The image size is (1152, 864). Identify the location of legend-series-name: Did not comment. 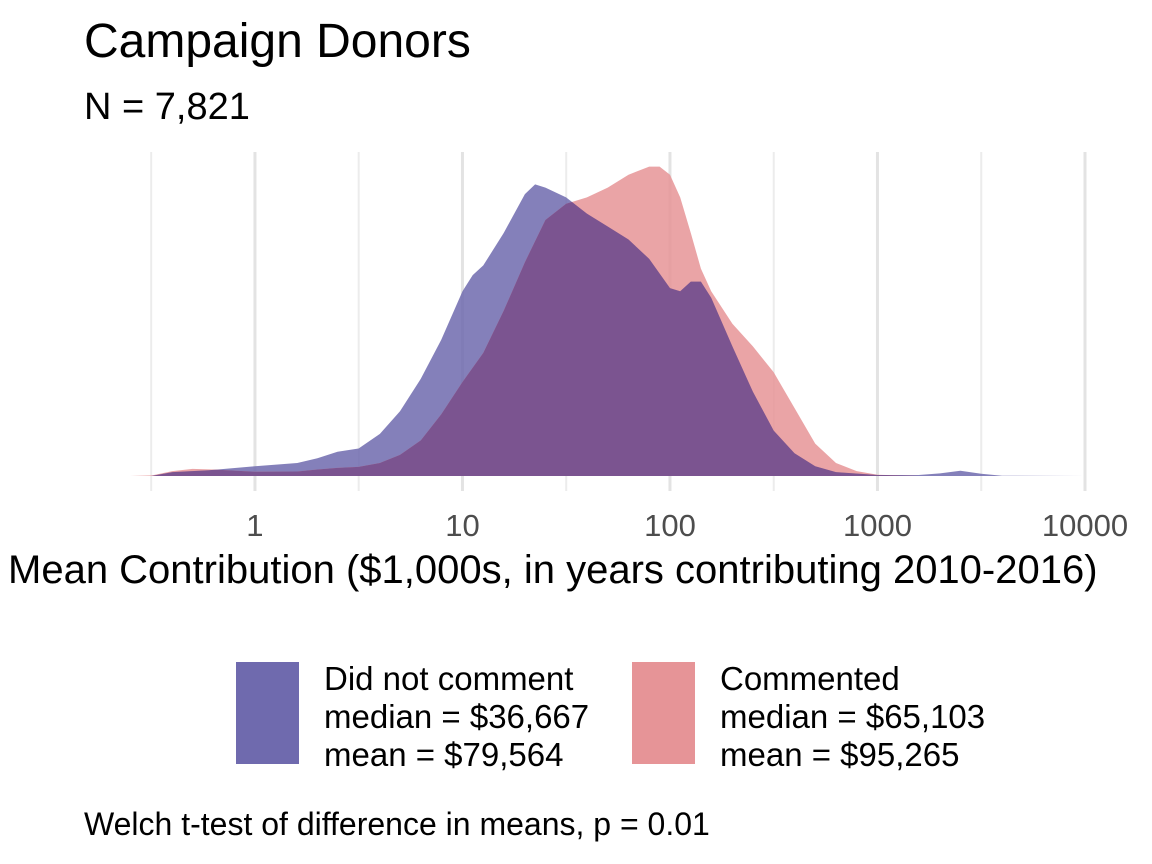
(449, 678).